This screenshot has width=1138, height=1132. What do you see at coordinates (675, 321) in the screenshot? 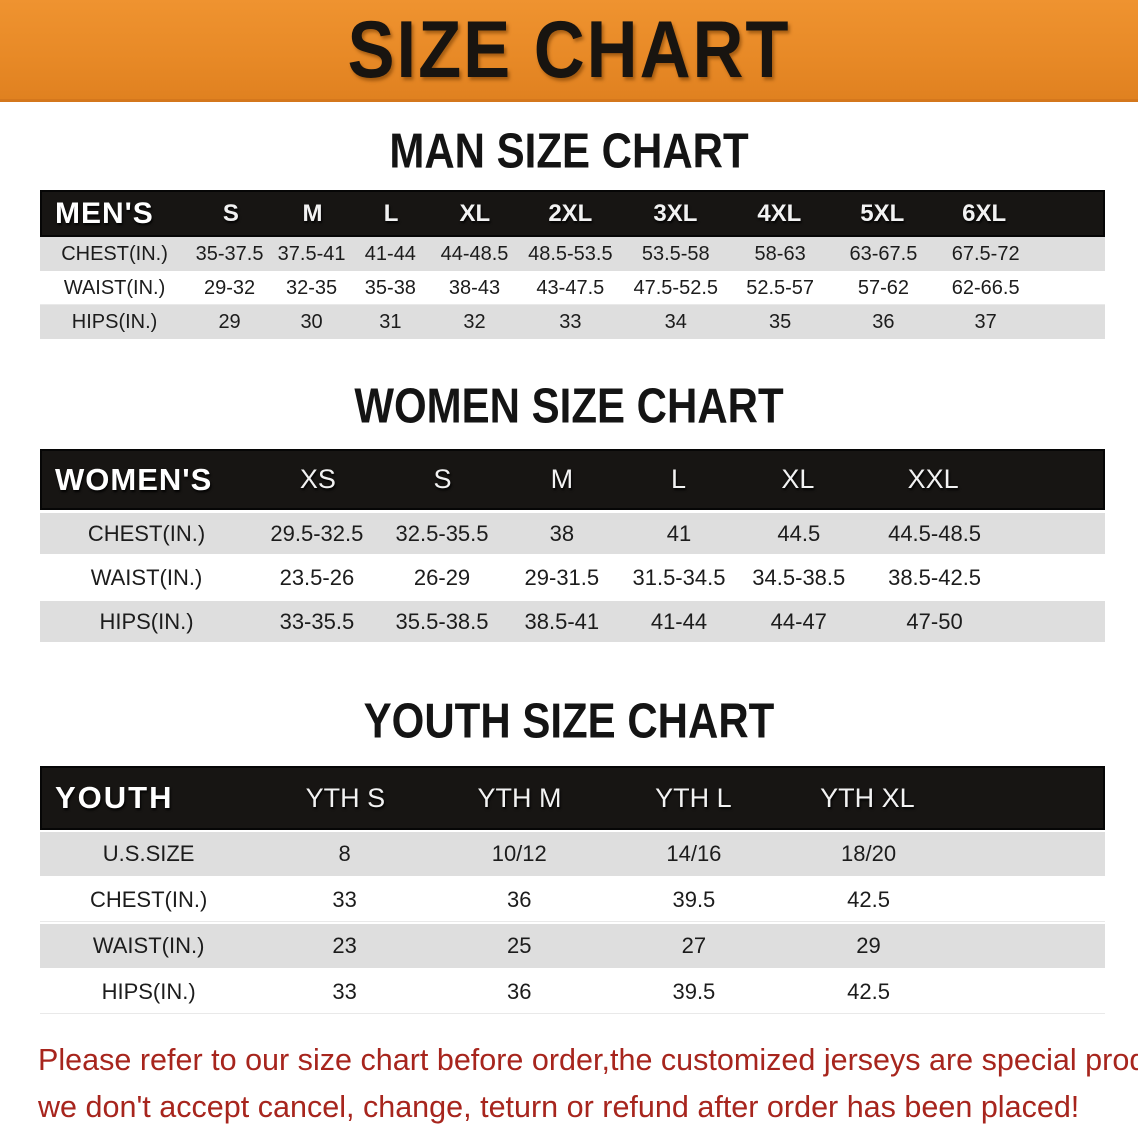
I see `table-cell: 34` at bounding box center [675, 321].